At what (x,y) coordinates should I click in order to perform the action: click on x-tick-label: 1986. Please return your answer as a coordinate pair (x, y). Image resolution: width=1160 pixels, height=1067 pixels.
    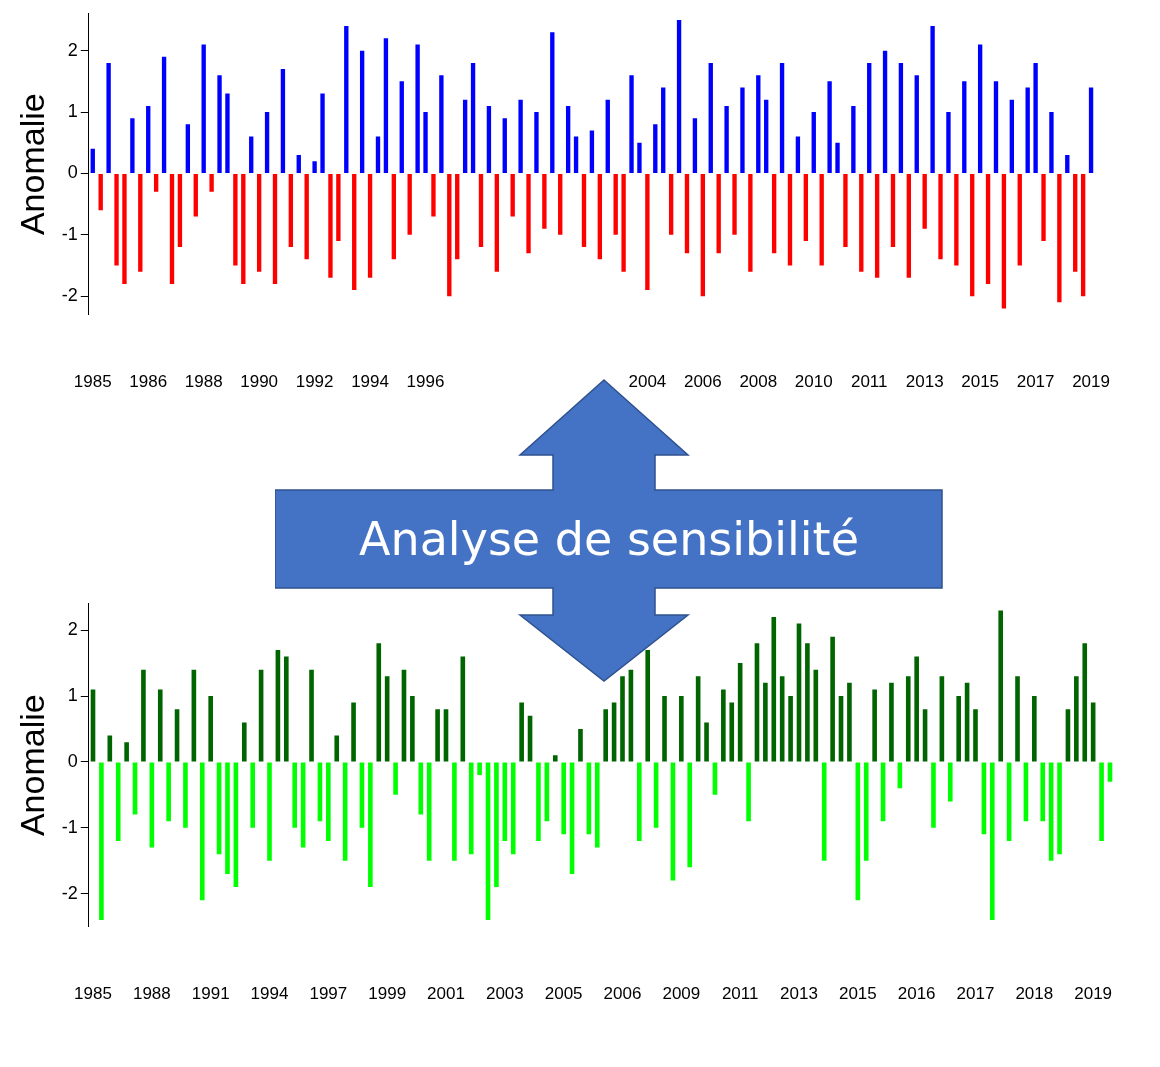
    Looking at the image, I should click on (148, 382).